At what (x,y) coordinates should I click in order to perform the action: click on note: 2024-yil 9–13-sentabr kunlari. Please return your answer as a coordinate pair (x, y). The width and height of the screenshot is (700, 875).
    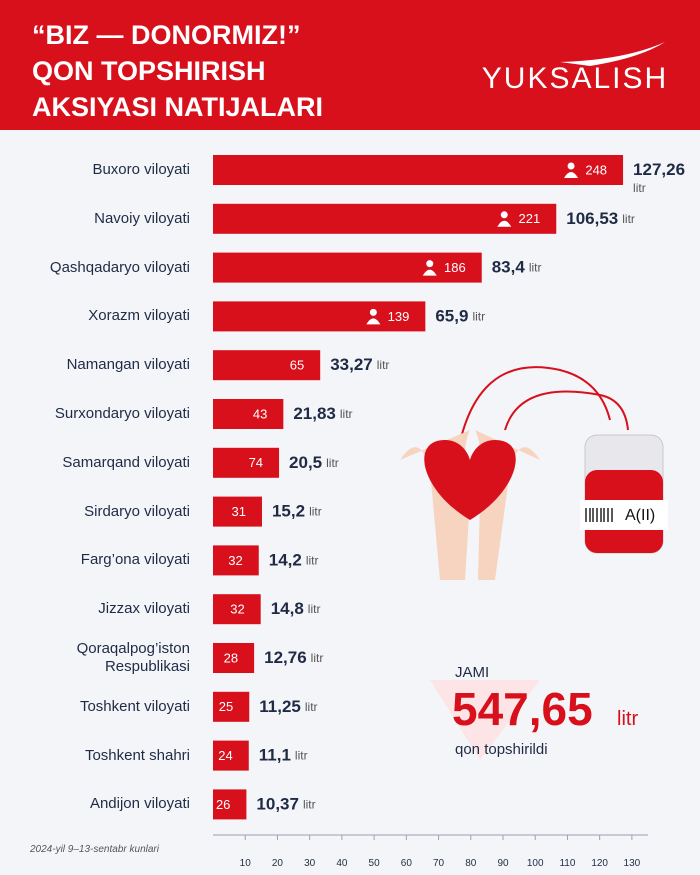
    Looking at the image, I should click on (94, 849).